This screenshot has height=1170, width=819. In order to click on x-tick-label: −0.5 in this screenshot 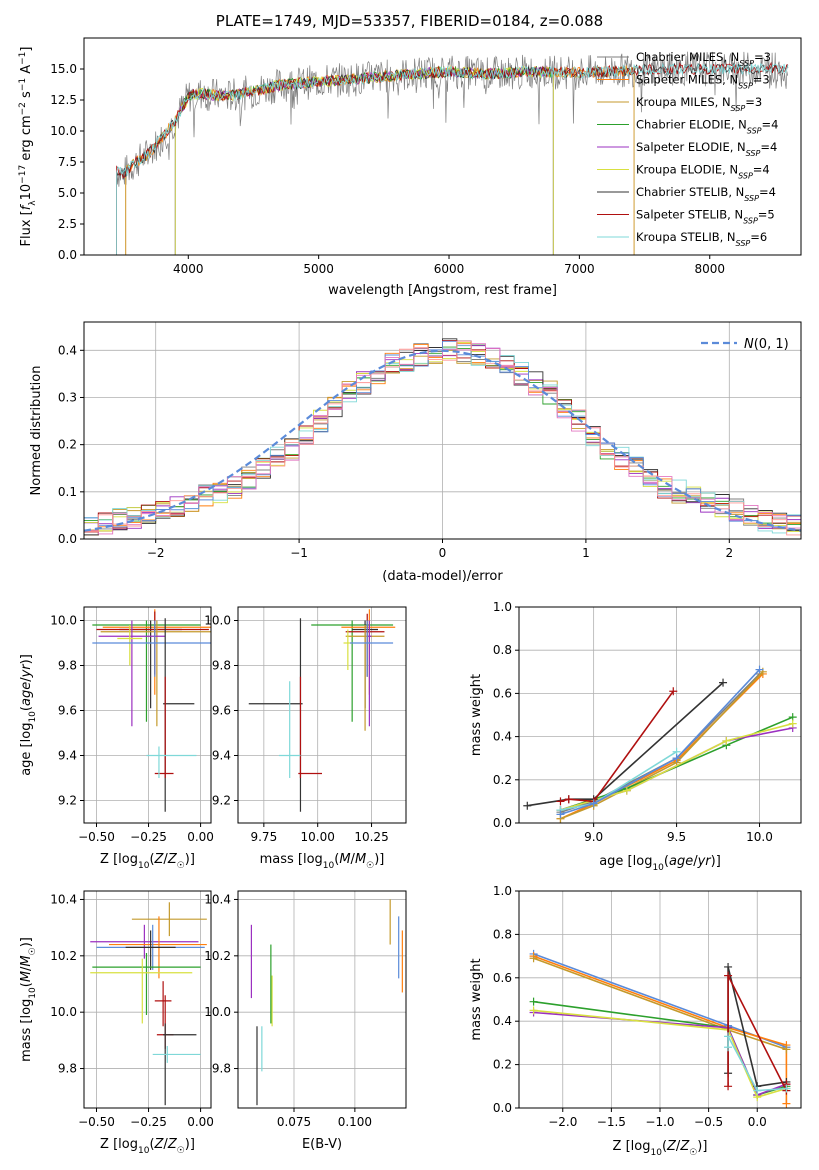, I will do `click(708, 1122)`.